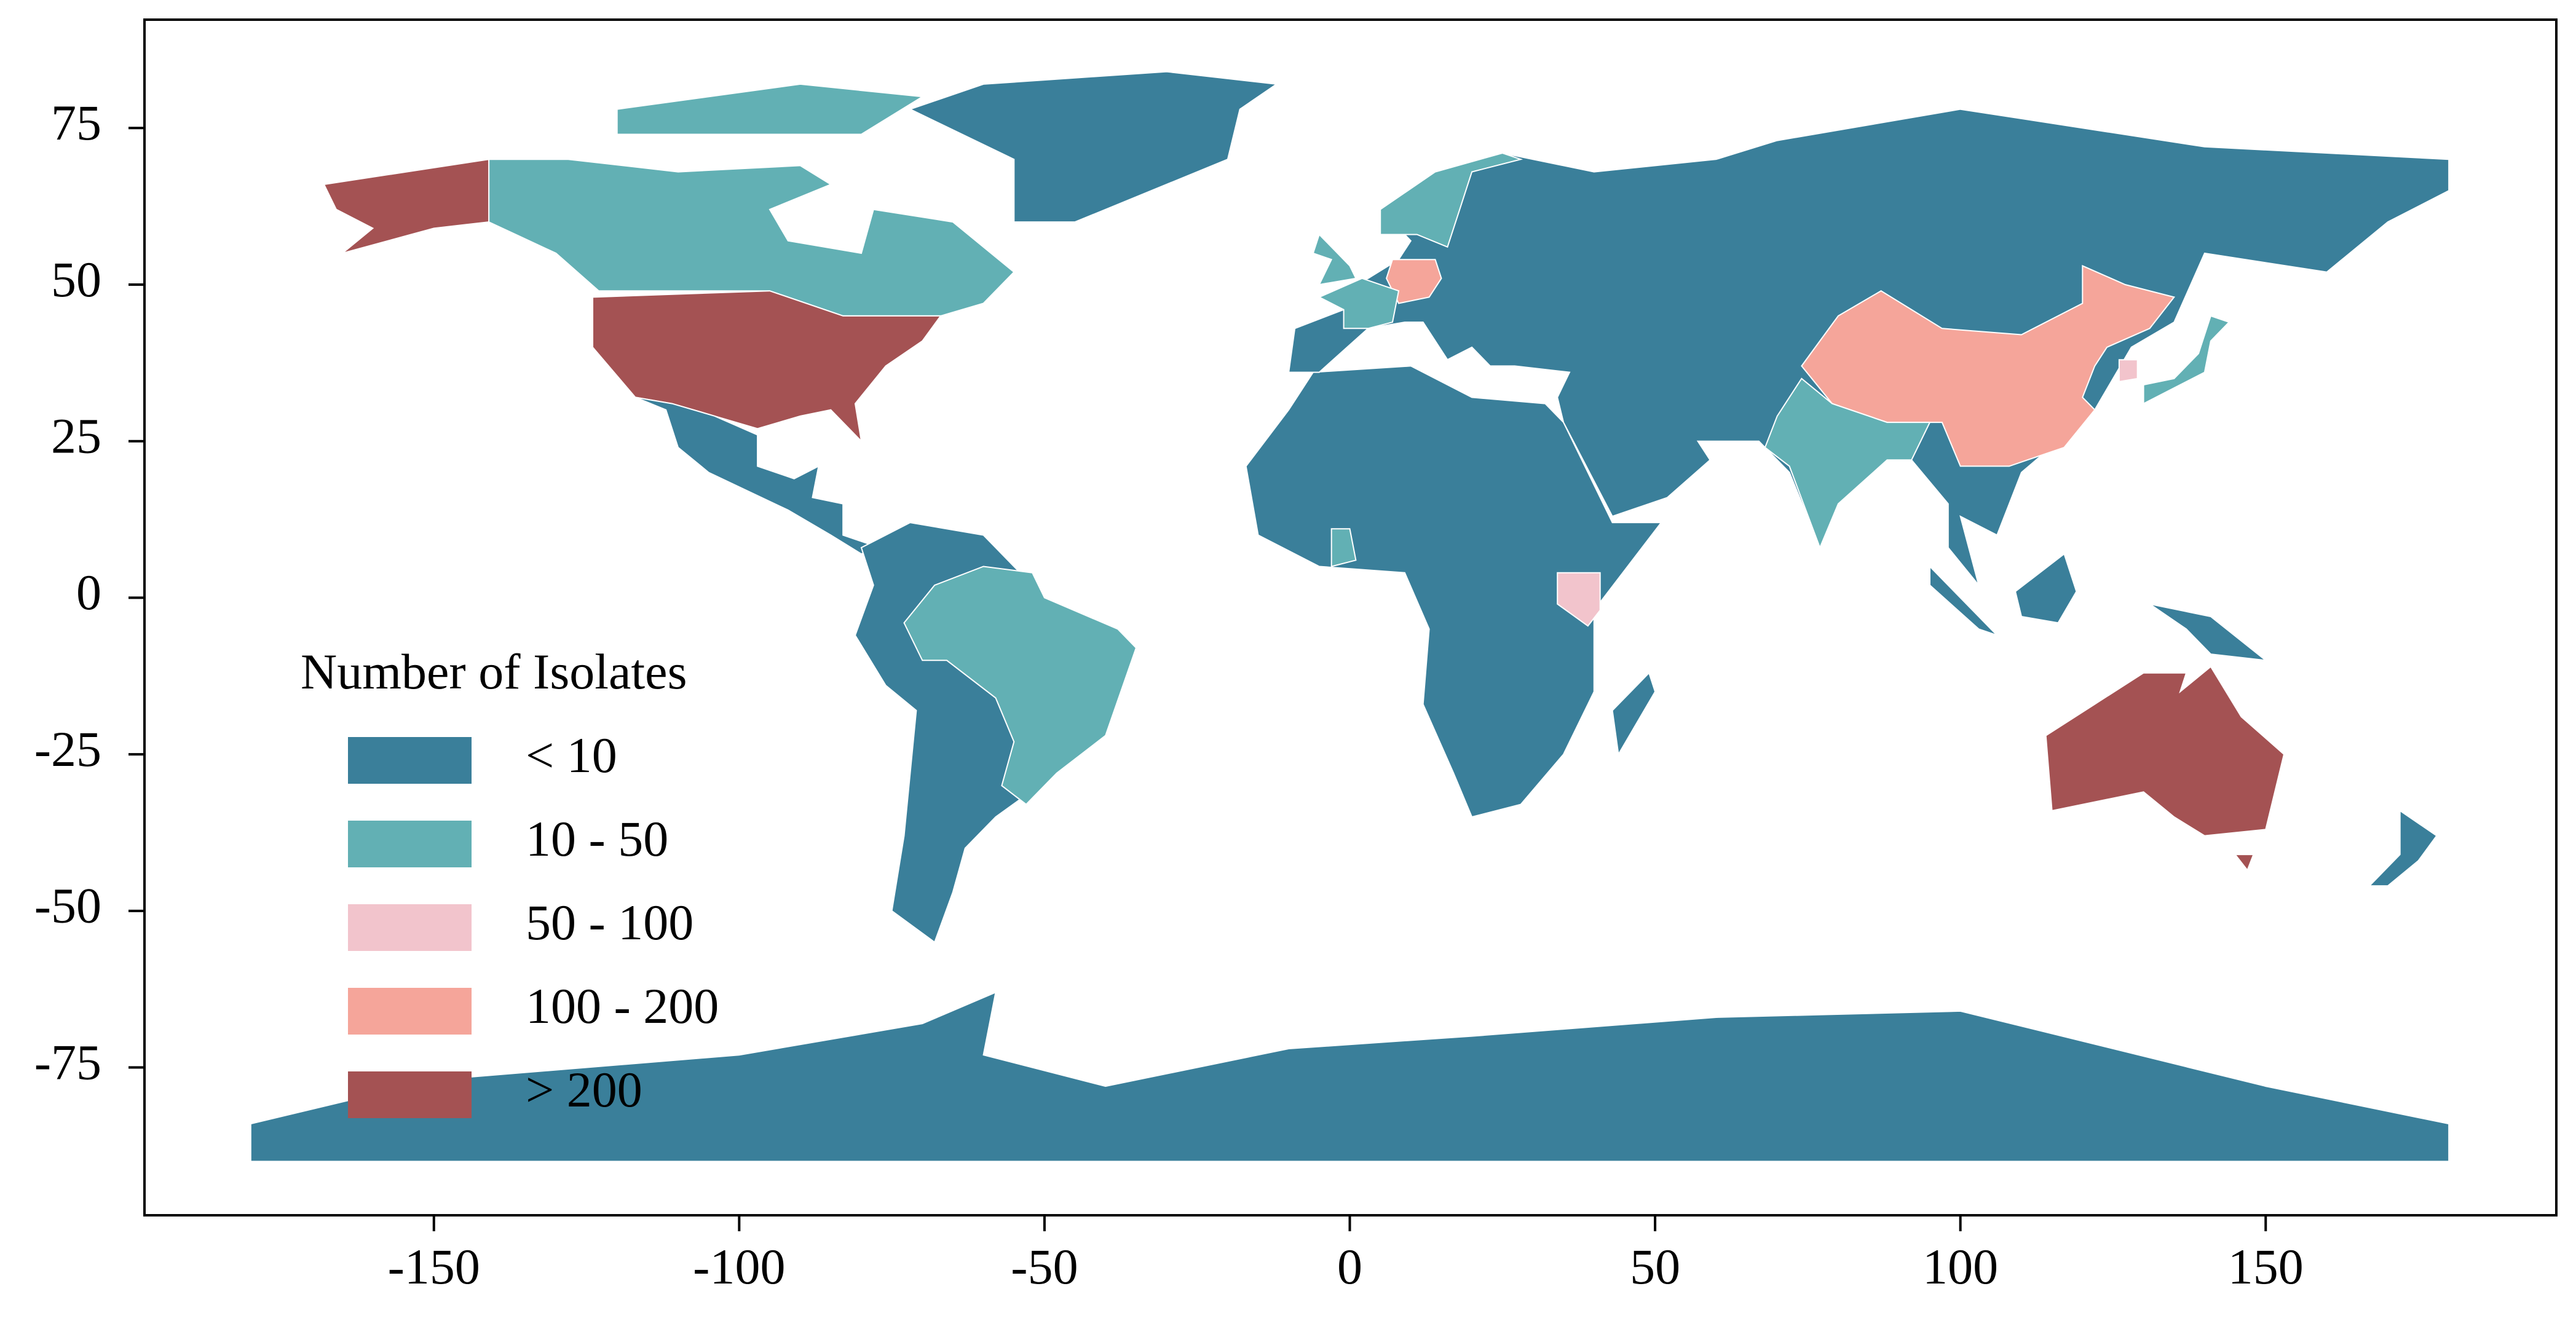 The height and width of the screenshot is (1321, 2576). Describe the element at coordinates (1093, 147) in the screenshot. I see `country-greenland` at that location.